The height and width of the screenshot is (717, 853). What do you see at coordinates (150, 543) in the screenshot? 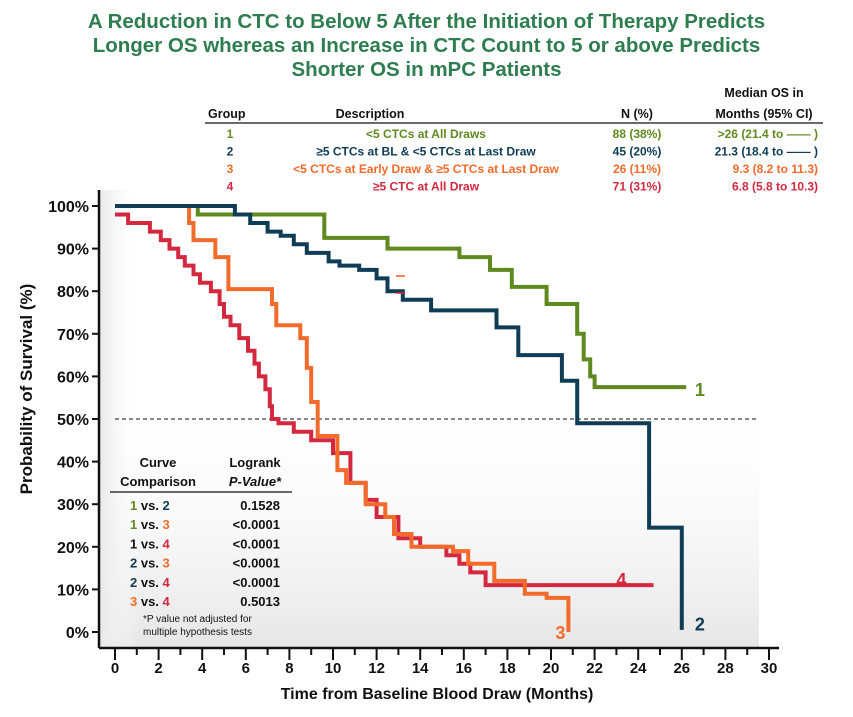
I see `logrank-row-3-comparison: 1 vs. 4` at bounding box center [150, 543].